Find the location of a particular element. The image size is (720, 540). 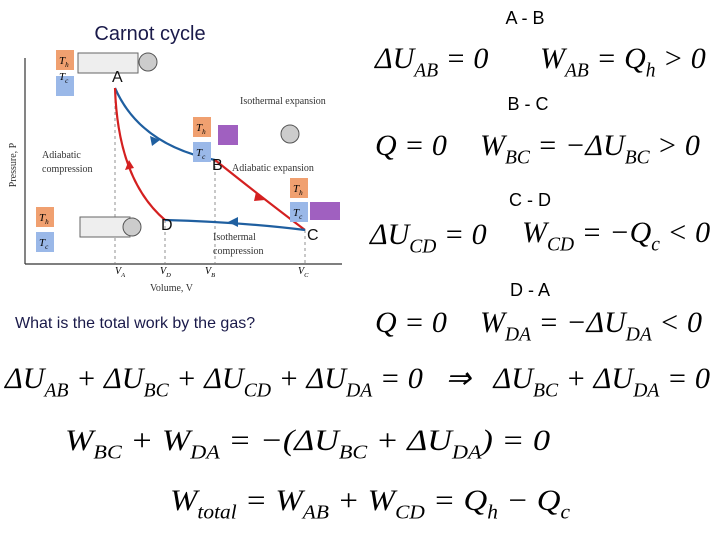

equation-part: Q = 0 is located at coordinates (411, 322).